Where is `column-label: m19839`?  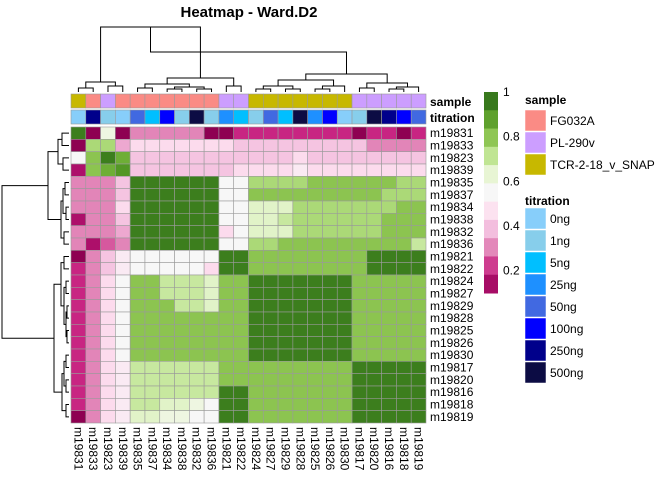
column-label: m19839 is located at coordinates (123, 449).